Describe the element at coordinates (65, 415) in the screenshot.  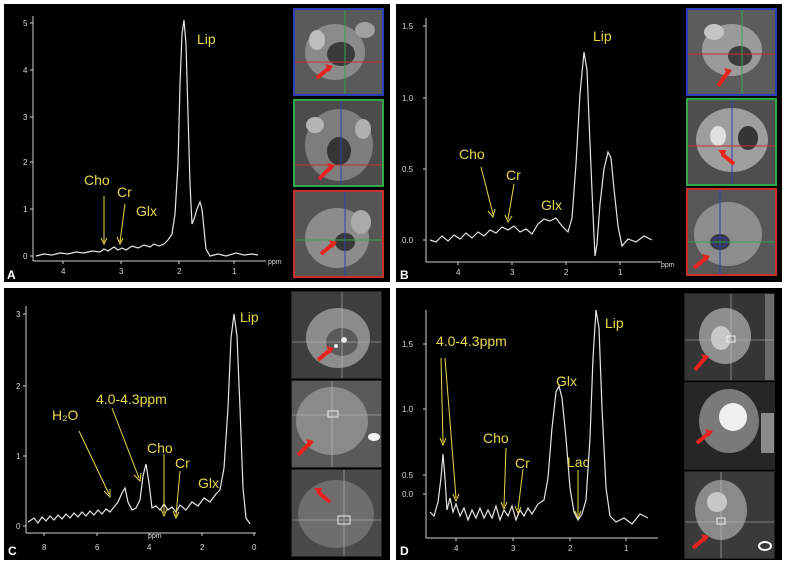
I see `peak-label-h2o: H₂O` at that location.